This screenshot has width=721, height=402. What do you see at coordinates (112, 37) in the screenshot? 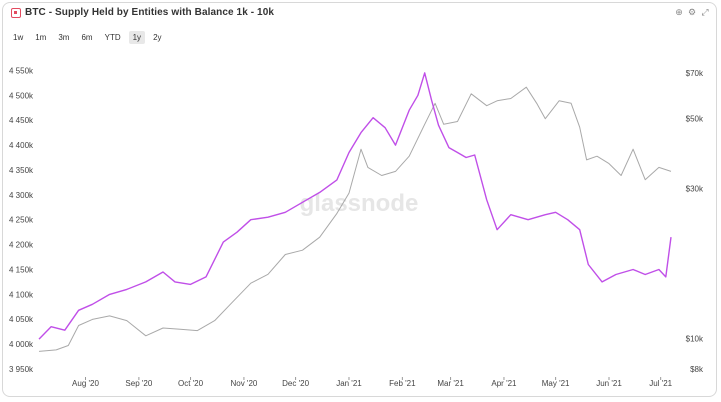
I see `tab-ytd: YTD` at bounding box center [112, 37].